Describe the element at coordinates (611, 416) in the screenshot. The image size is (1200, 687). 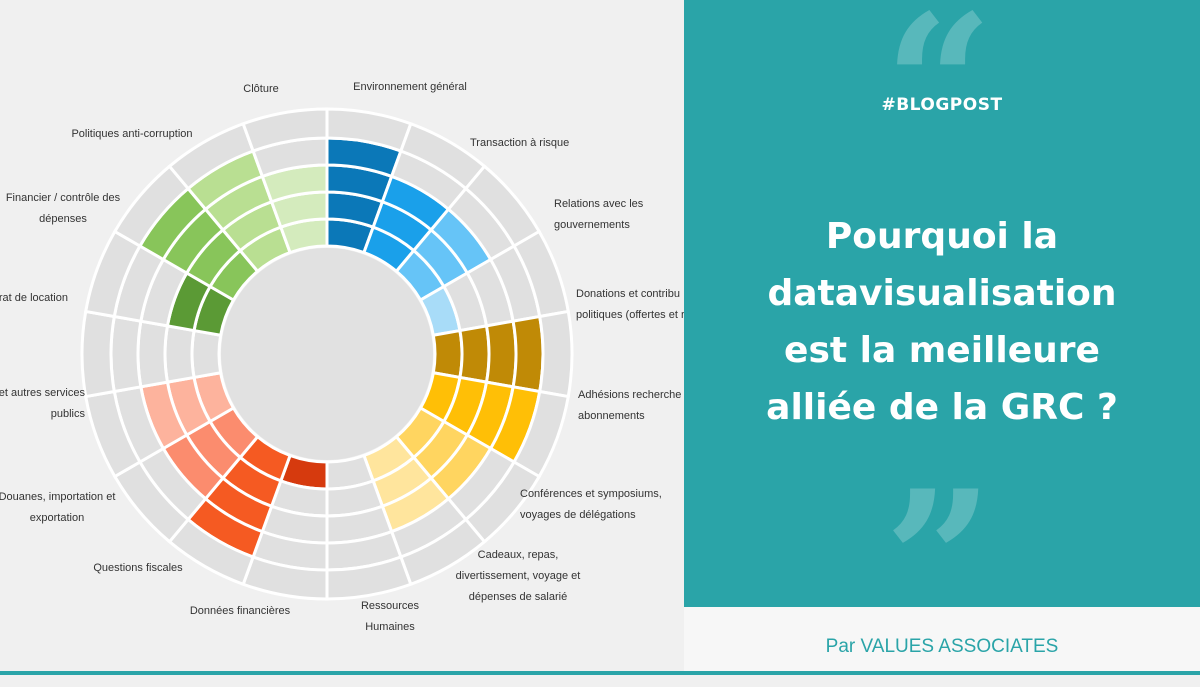
I see `segment-label-line: abonnements` at that location.